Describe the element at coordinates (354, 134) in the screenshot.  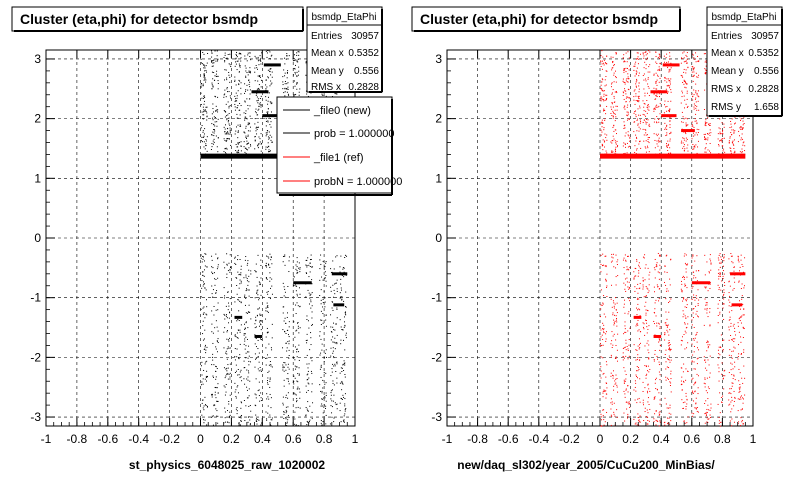
I see `legend-label-prob: prob = 1.000000` at that location.